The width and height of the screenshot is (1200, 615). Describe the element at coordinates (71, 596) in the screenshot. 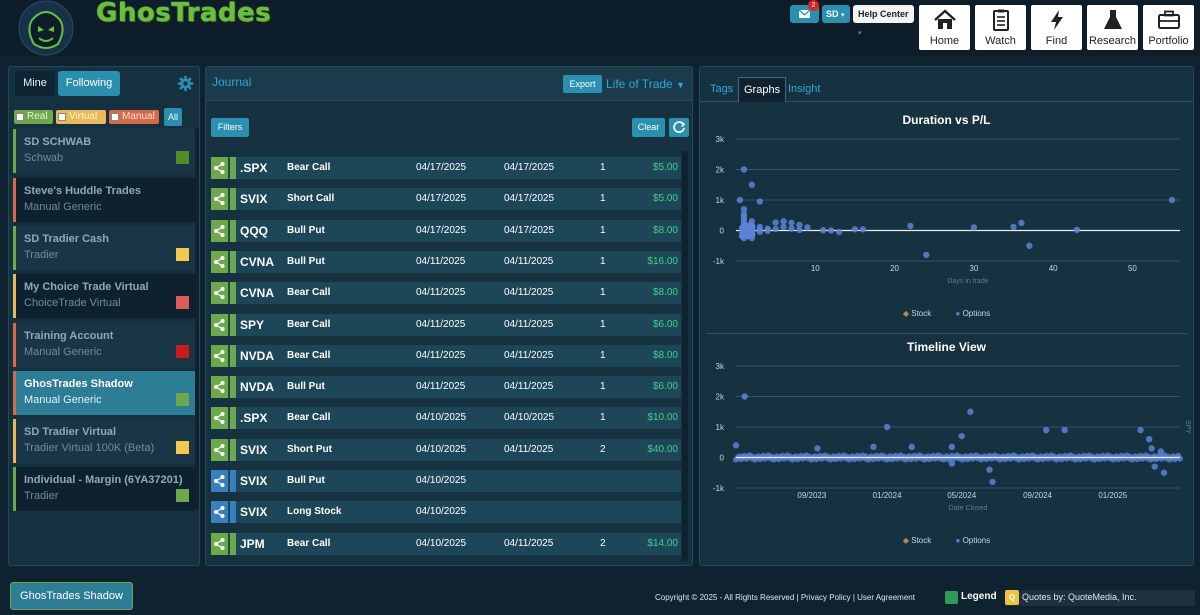

I see `active-account-button: GhosTrades Shadow` at that location.